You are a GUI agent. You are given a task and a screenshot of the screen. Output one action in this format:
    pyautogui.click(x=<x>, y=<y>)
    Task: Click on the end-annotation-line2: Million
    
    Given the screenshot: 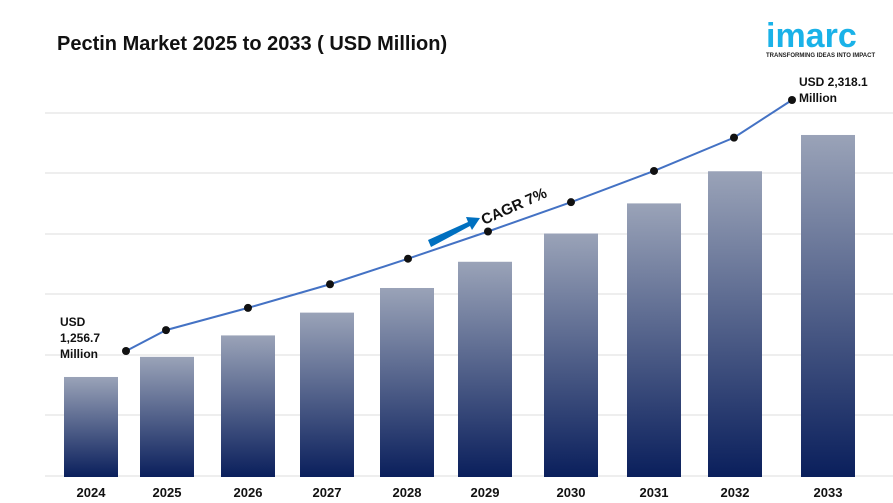 What is the action you would take?
    pyautogui.click(x=818, y=98)
    